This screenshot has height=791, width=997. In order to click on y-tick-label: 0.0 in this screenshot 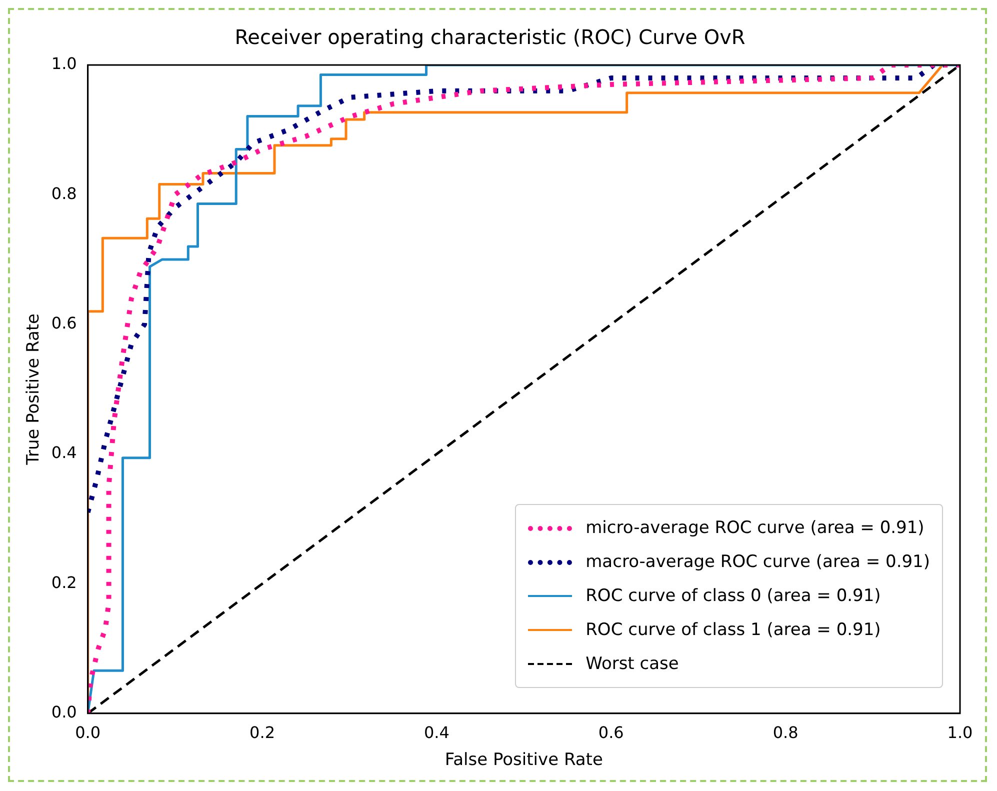, I will do `click(64, 712)`.